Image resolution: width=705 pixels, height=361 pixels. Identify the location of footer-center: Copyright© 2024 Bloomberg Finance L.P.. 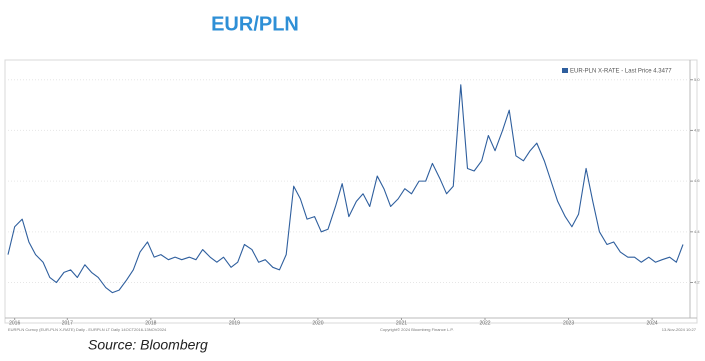
(417, 329).